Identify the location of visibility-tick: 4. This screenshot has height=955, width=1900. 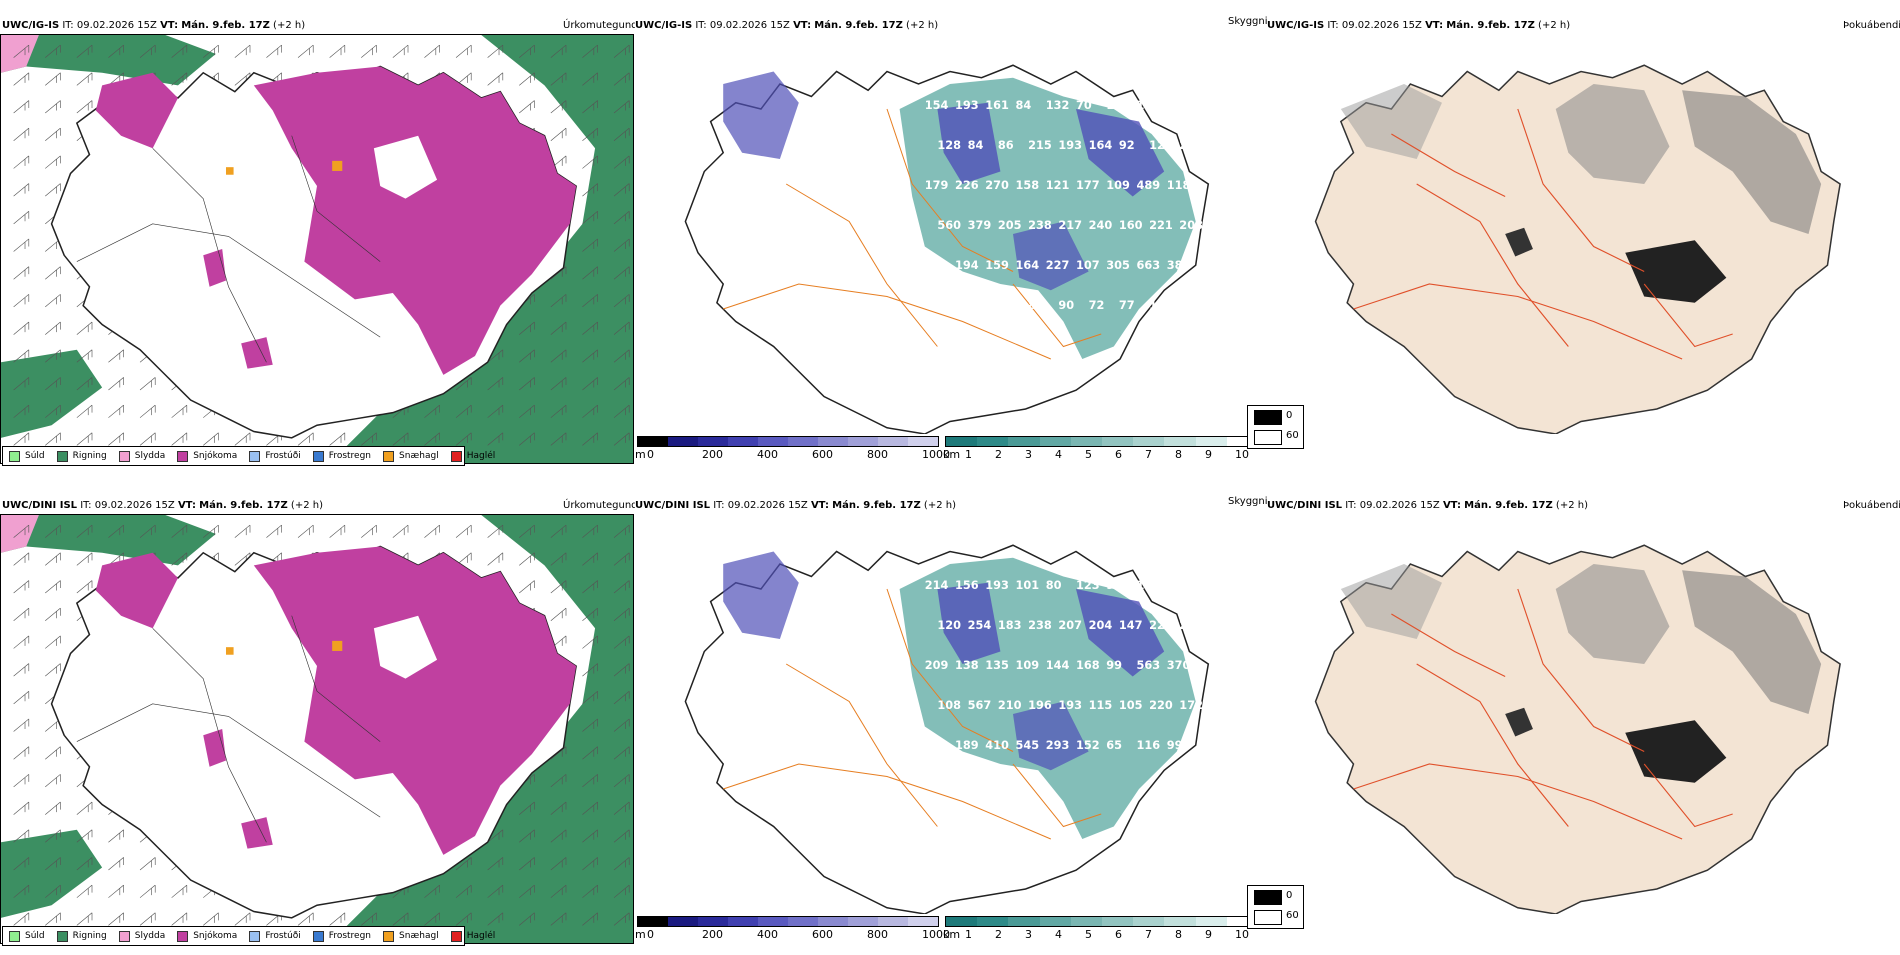
(1058, 454).